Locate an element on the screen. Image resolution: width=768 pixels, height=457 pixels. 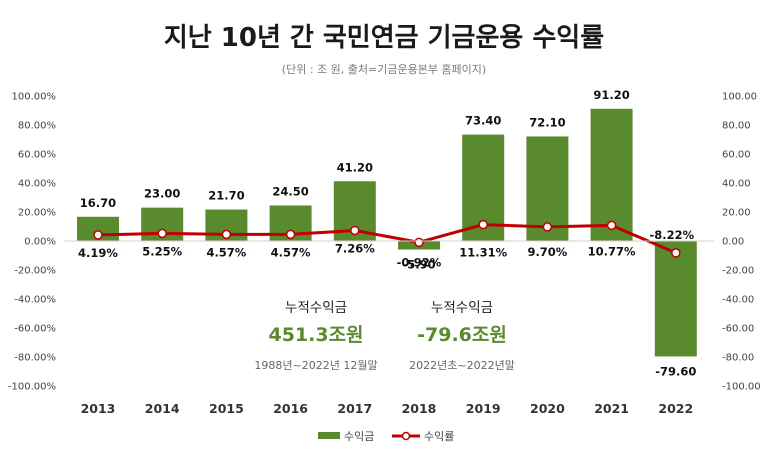
left-axis-tick-label: 80.00% is located at coordinates (37, 126).